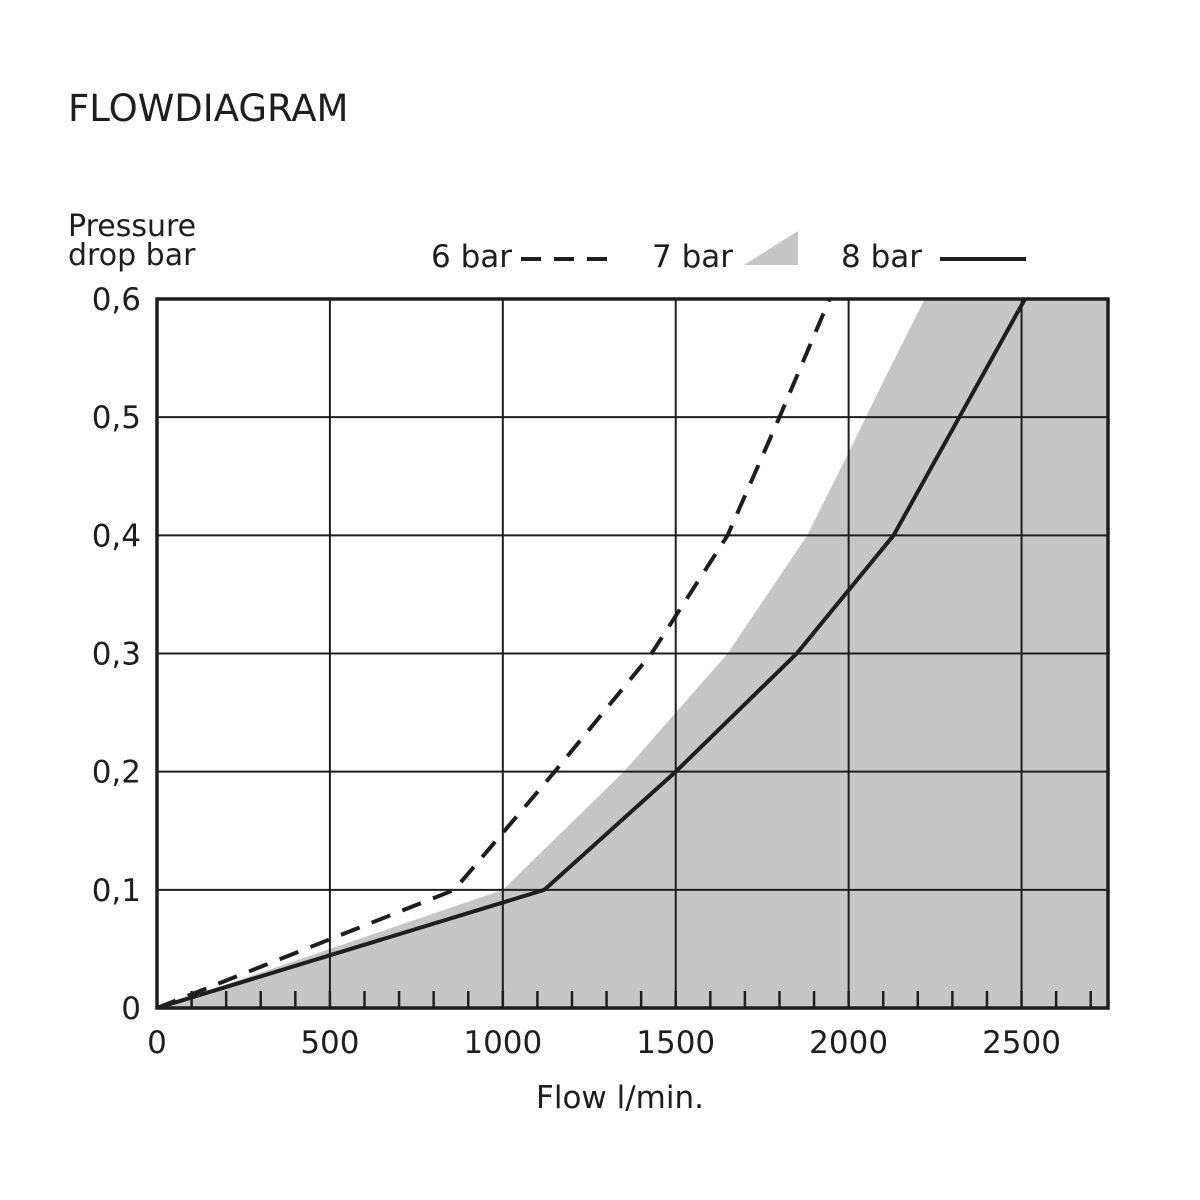 This screenshot has width=1200, height=1200. Describe the element at coordinates (116, 536) in the screenshot. I see `y-tick-label: 0,4` at that location.